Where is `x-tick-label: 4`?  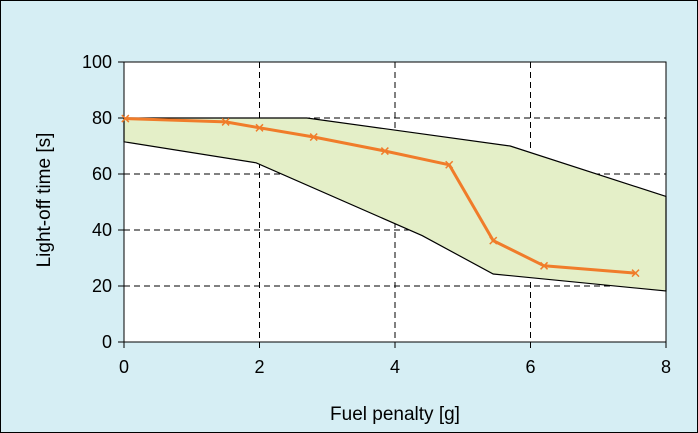 x-tick-label: 4 is located at coordinates (395, 367).